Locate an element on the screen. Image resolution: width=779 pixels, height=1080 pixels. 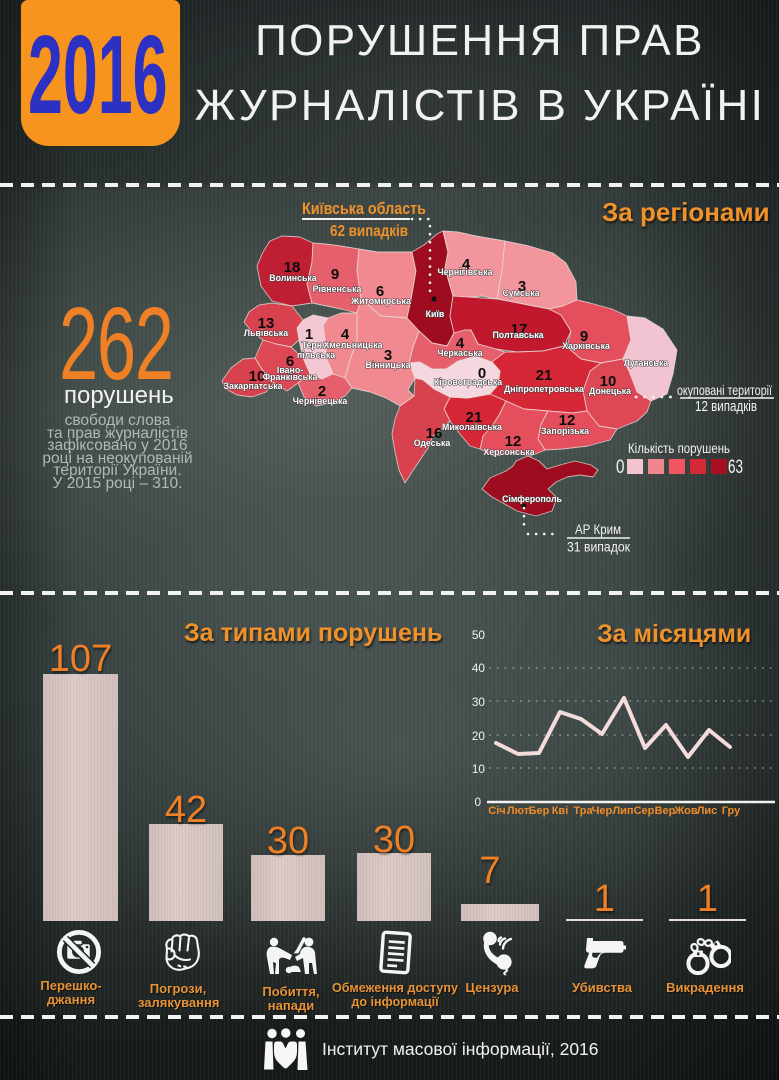
svg-text: Січ is located at coordinates (496, 811).